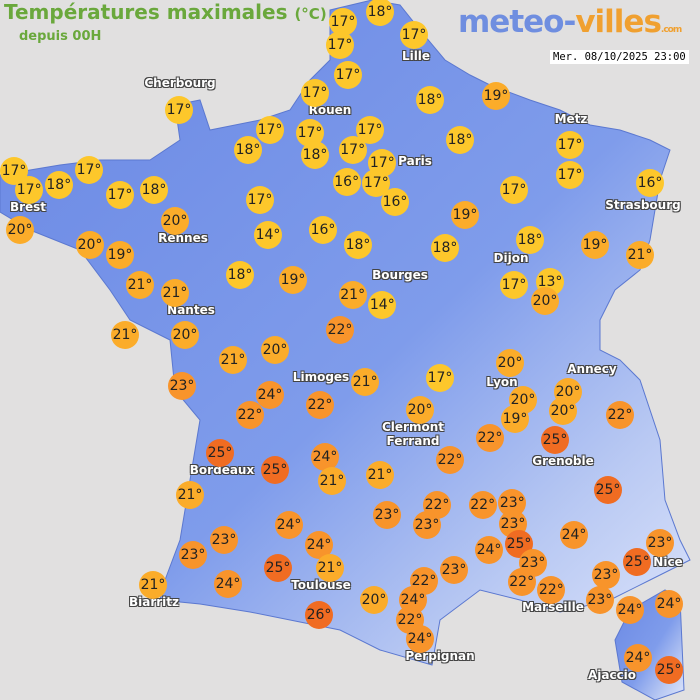 The width and height of the screenshot is (700, 700). Describe the element at coordinates (382, 305) in the screenshot. I see `temperature-marker: 14°` at that location.